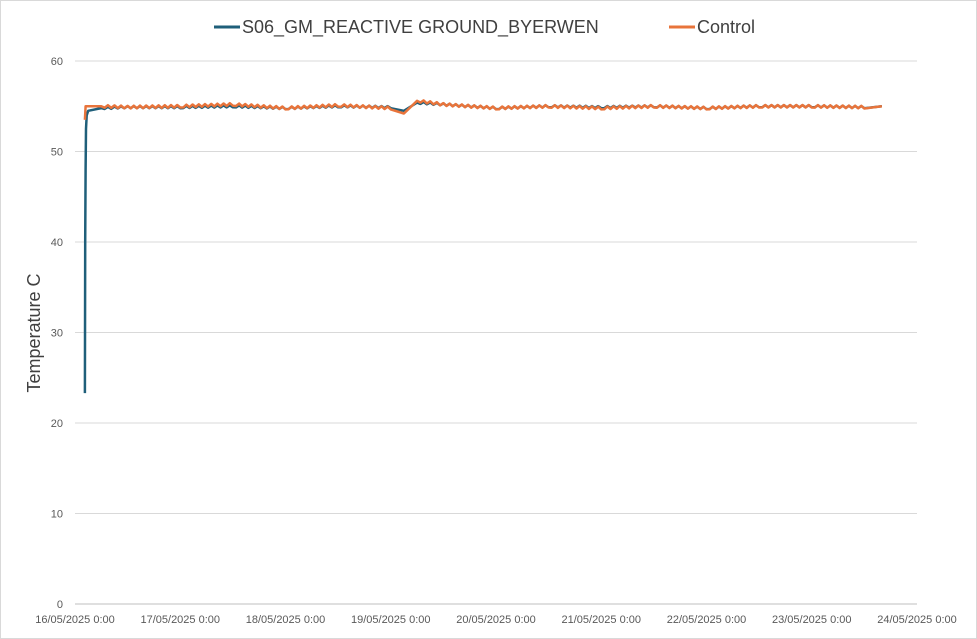 The width and height of the screenshot is (977, 639). What do you see at coordinates (34, 332) in the screenshot?
I see `y-axis-title: Temperature C` at bounding box center [34, 332].